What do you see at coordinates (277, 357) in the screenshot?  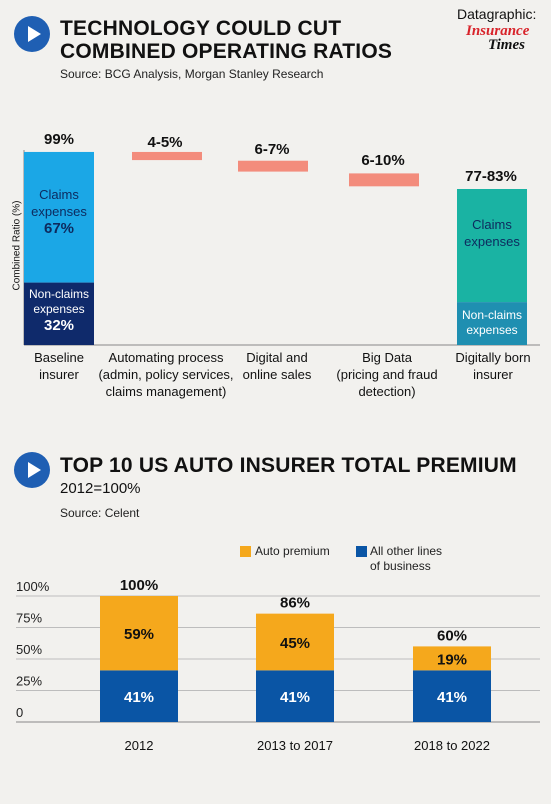 I see `category-digital-sales-line1: Digital and` at bounding box center [277, 357].